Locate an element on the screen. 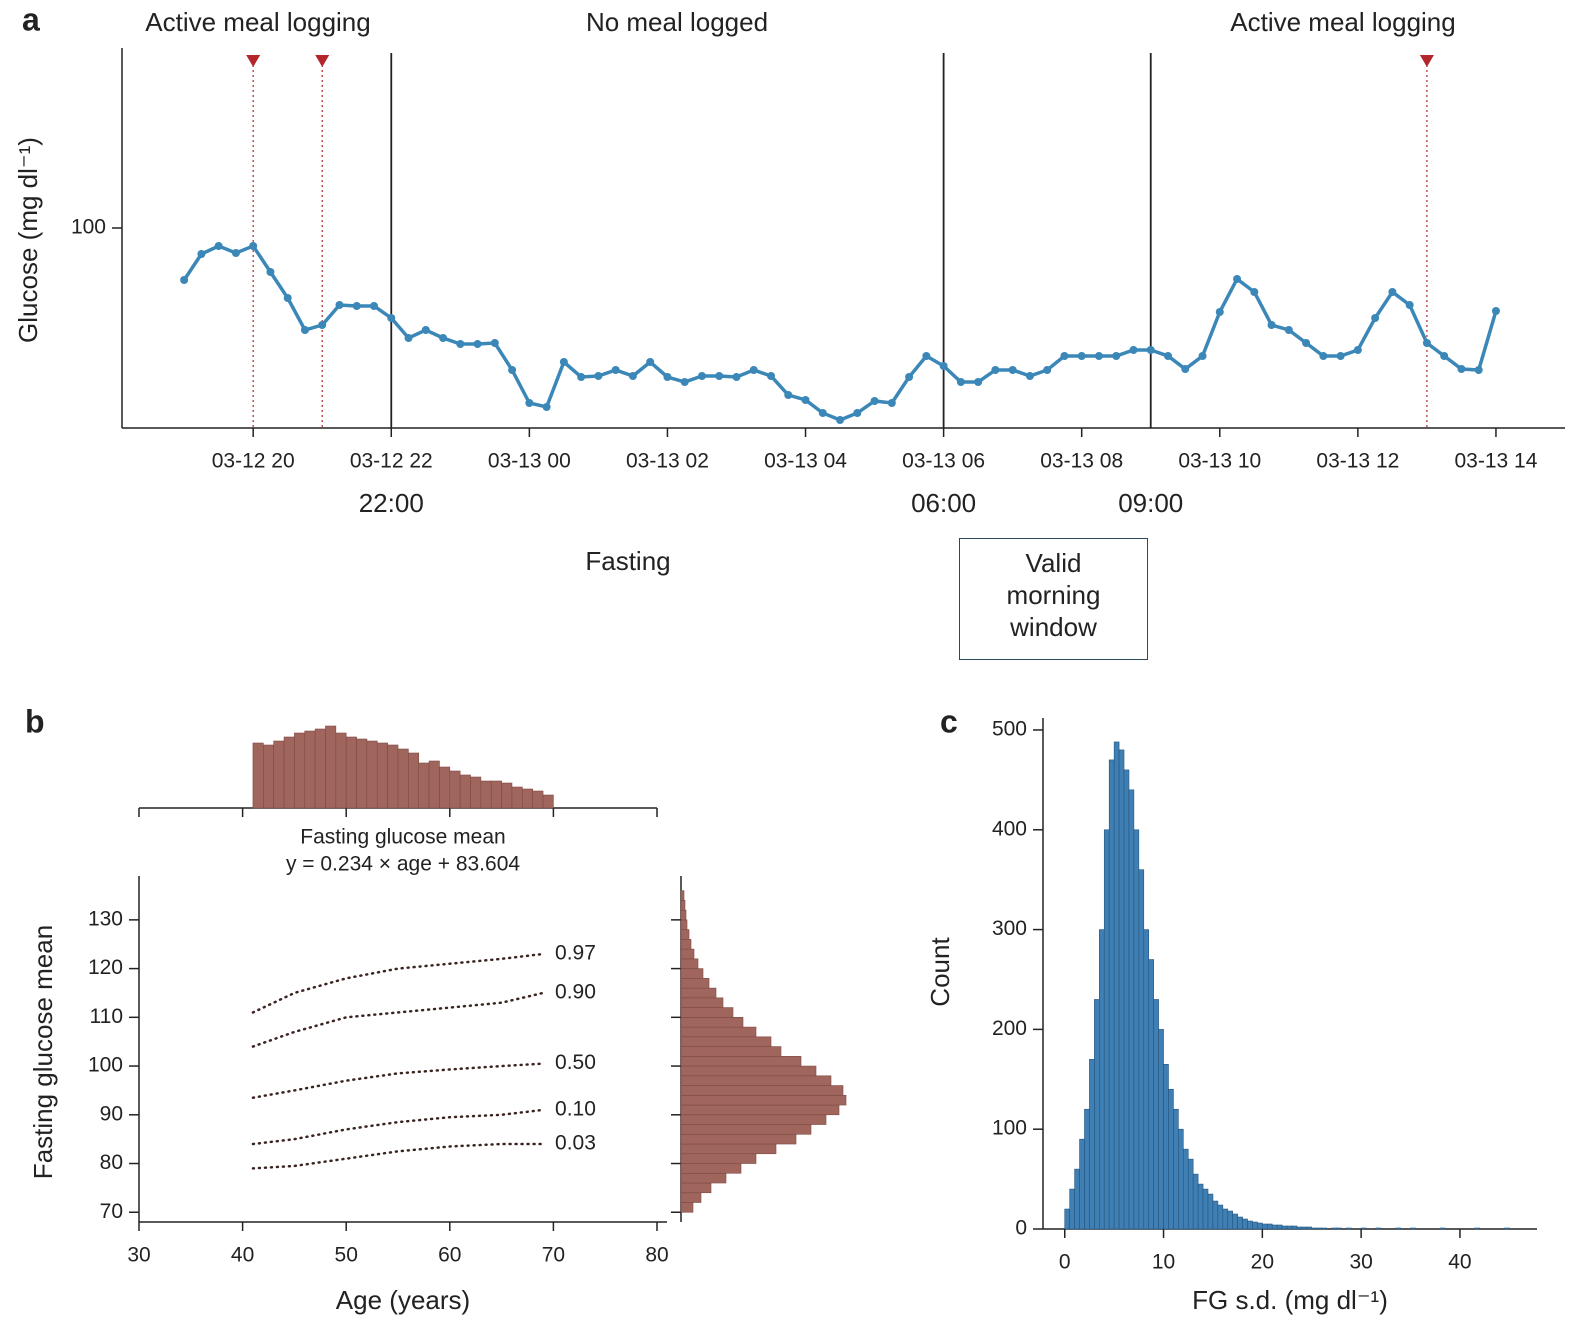 This screenshot has height=1322, width=1573. x-tick-label: 50 is located at coordinates (346, 1255).